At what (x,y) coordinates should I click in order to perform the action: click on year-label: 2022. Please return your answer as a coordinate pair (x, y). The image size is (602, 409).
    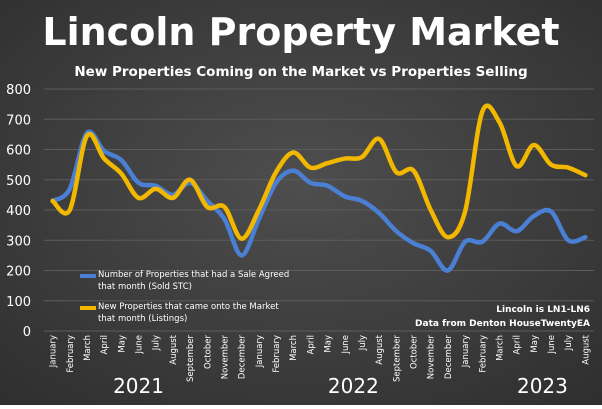
    Looking at the image, I should click on (353, 386).